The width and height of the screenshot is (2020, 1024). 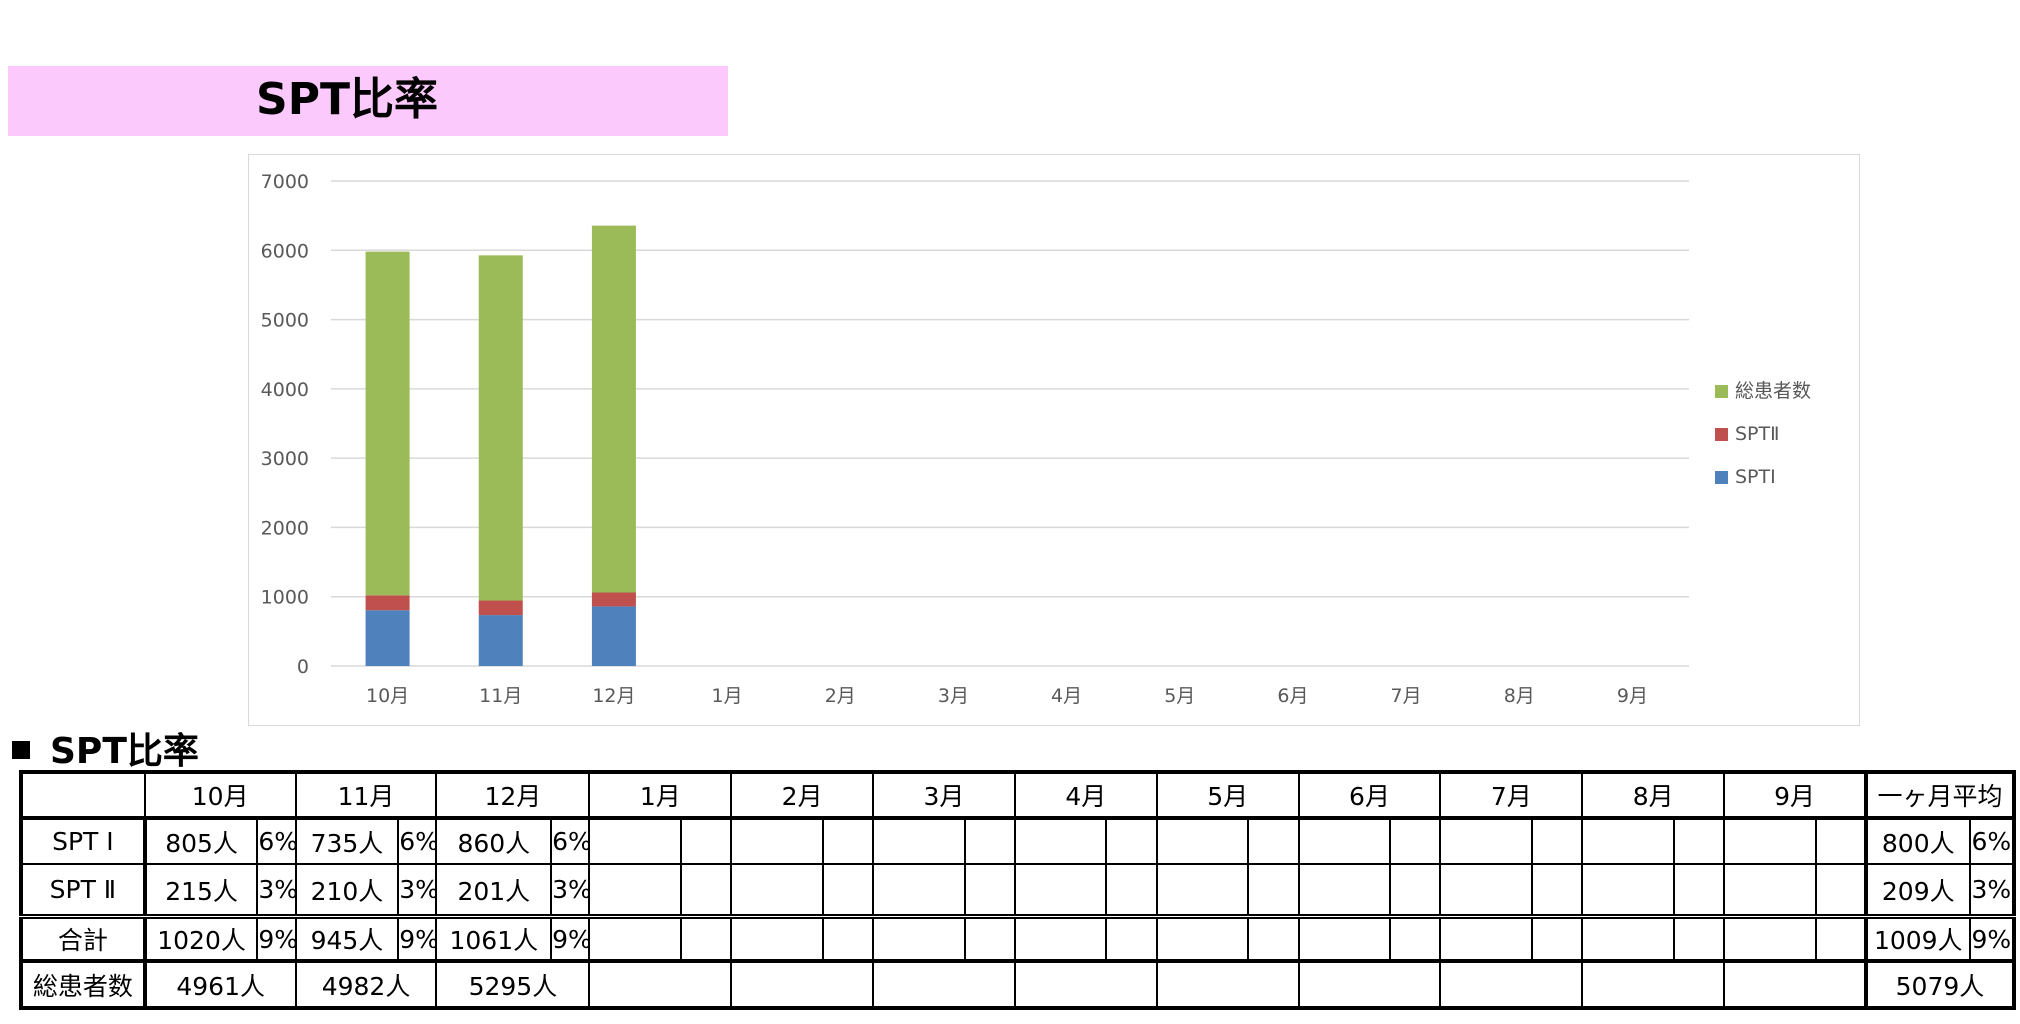 What do you see at coordinates (953, 696) in the screenshot?
I see `x-tick-label: 3月` at bounding box center [953, 696].